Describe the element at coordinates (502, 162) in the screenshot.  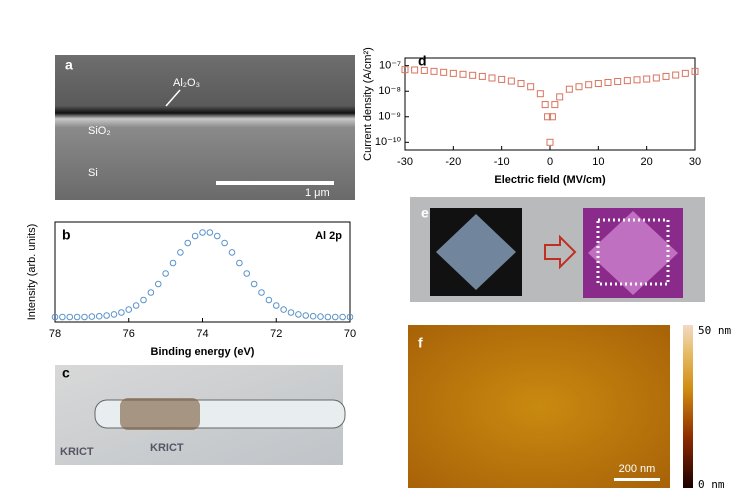
I see `x-tick-label: -10` at that location.